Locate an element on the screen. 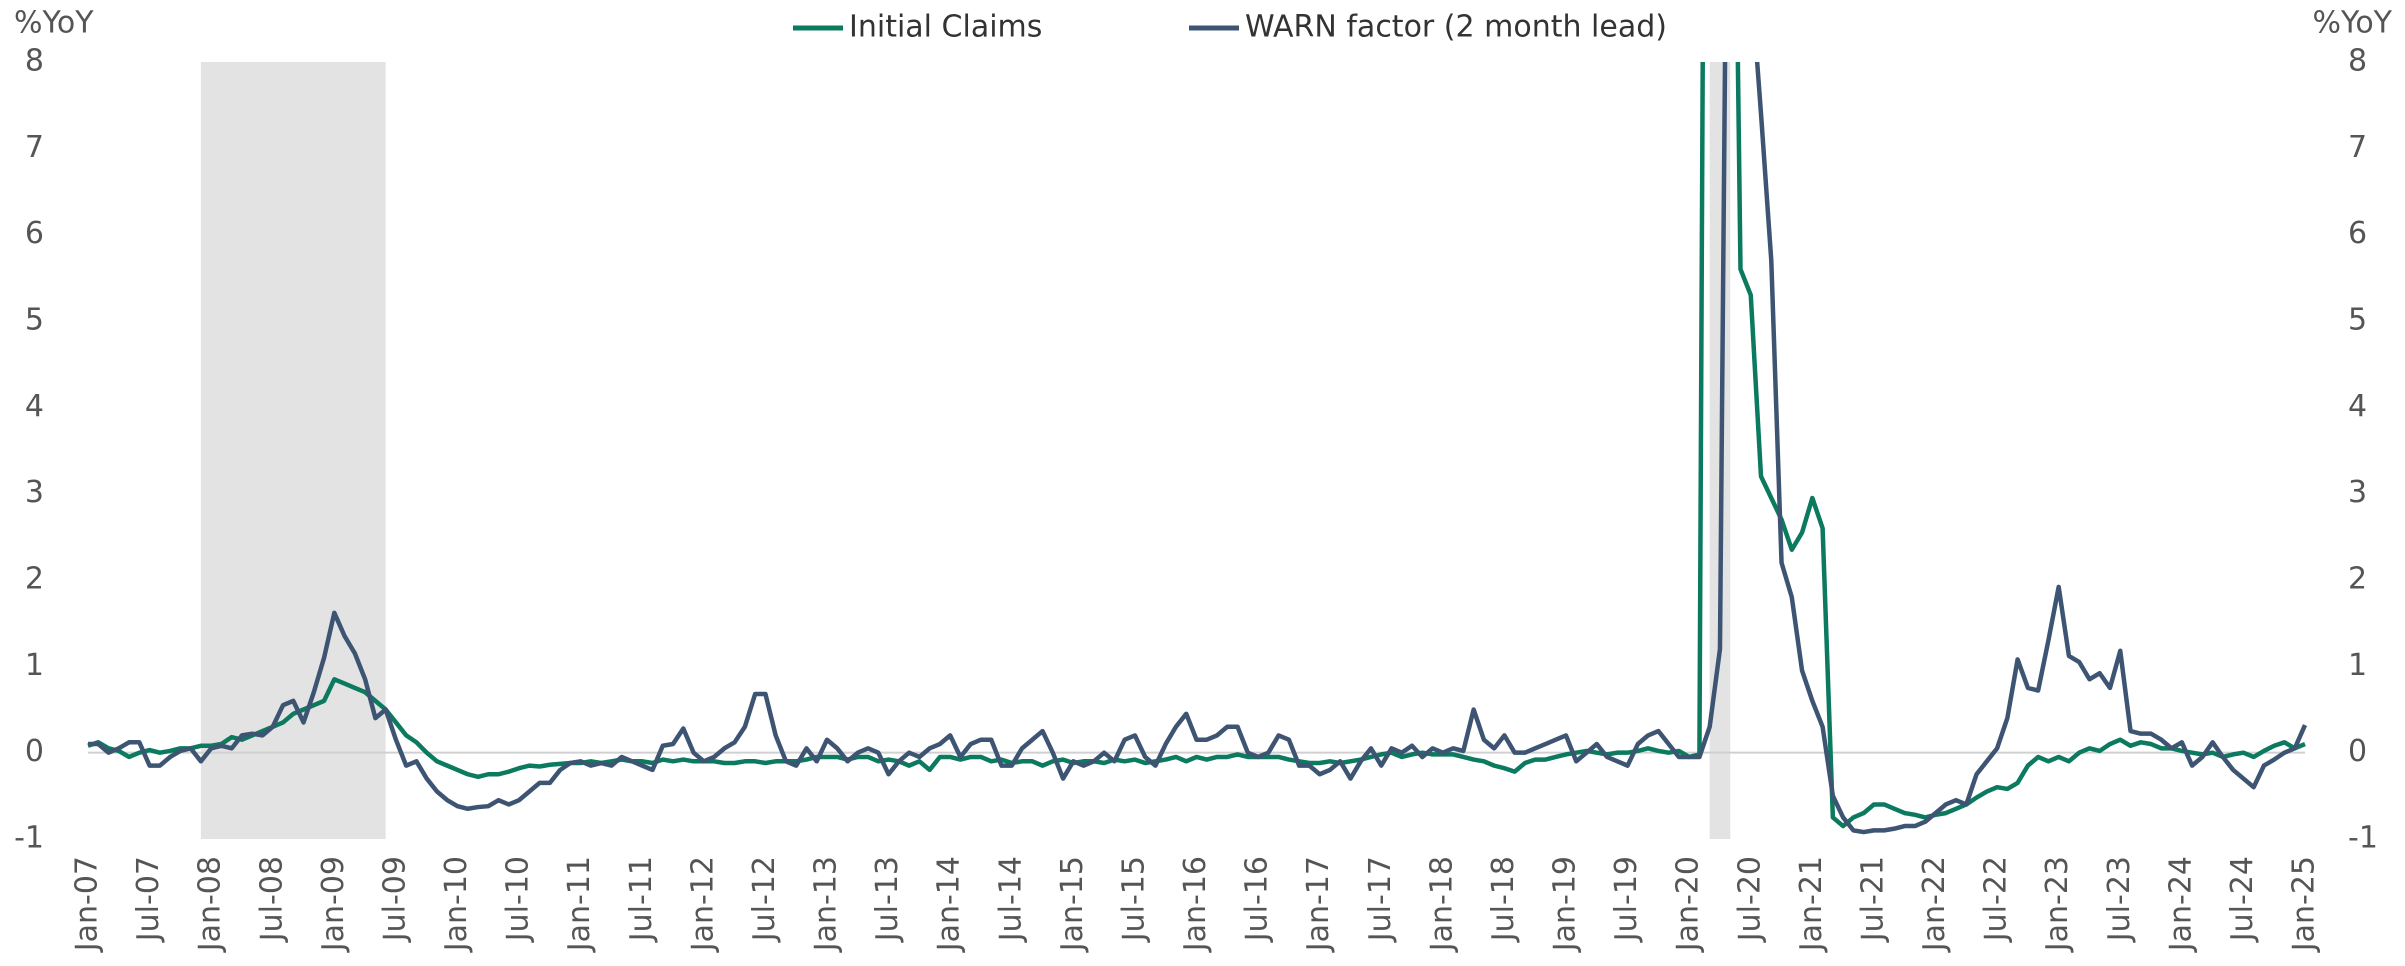  x-tick-label: Jan-13 is located at coordinates (826, 904).